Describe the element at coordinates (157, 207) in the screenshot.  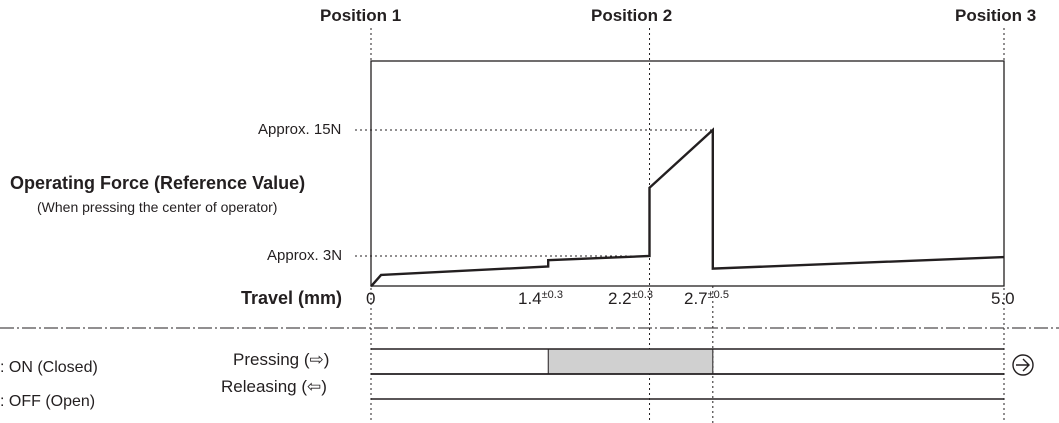
I see `y-axis-note: (When pressing the center of operator)` at that location.